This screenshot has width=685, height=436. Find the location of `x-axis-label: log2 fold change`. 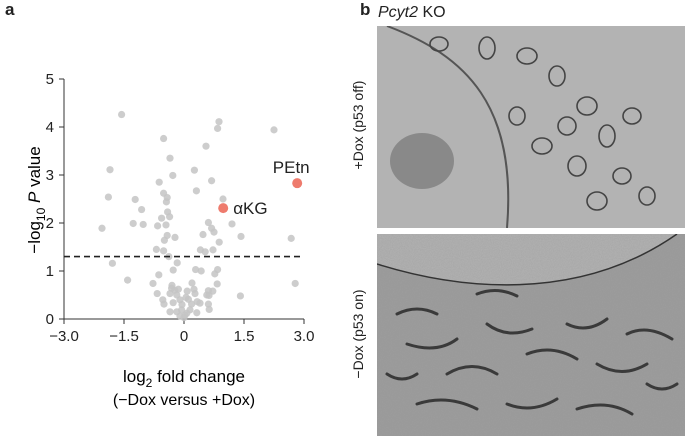

x-axis-label: log2 fold change is located at coordinates (184, 378).